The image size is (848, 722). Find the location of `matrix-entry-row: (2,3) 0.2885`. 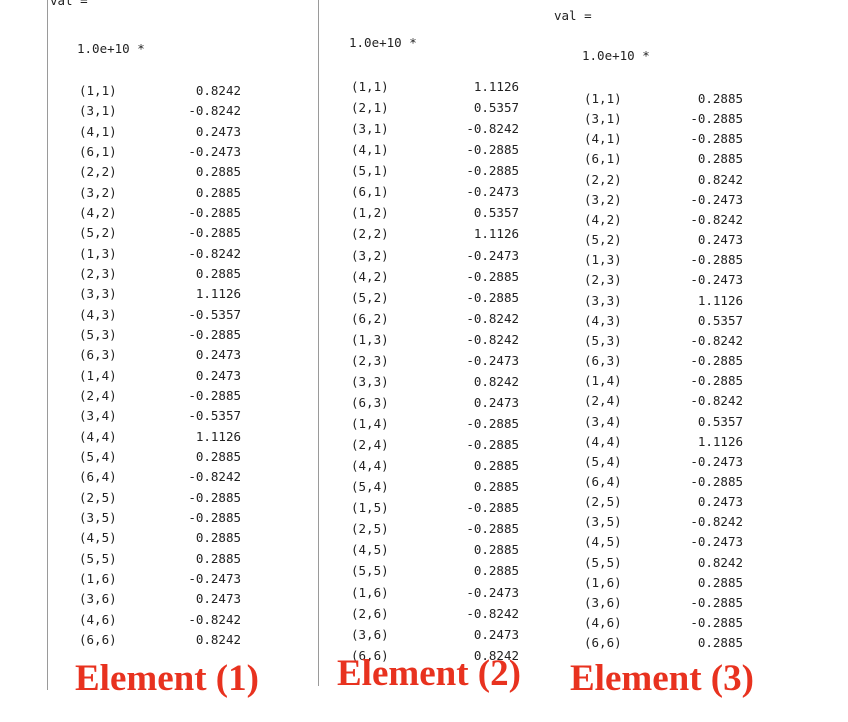

matrix-entry-row: (2,3) 0.2885 is located at coordinates (160, 274).